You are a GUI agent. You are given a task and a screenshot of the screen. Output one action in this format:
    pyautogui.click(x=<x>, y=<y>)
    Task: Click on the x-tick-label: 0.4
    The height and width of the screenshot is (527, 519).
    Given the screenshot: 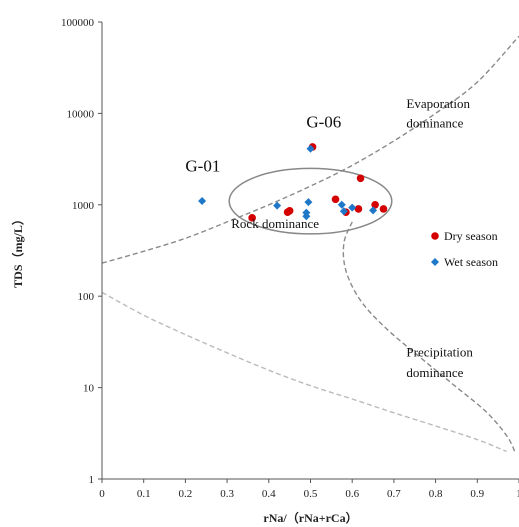 What is the action you would take?
    pyautogui.click(x=269, y=494)
    